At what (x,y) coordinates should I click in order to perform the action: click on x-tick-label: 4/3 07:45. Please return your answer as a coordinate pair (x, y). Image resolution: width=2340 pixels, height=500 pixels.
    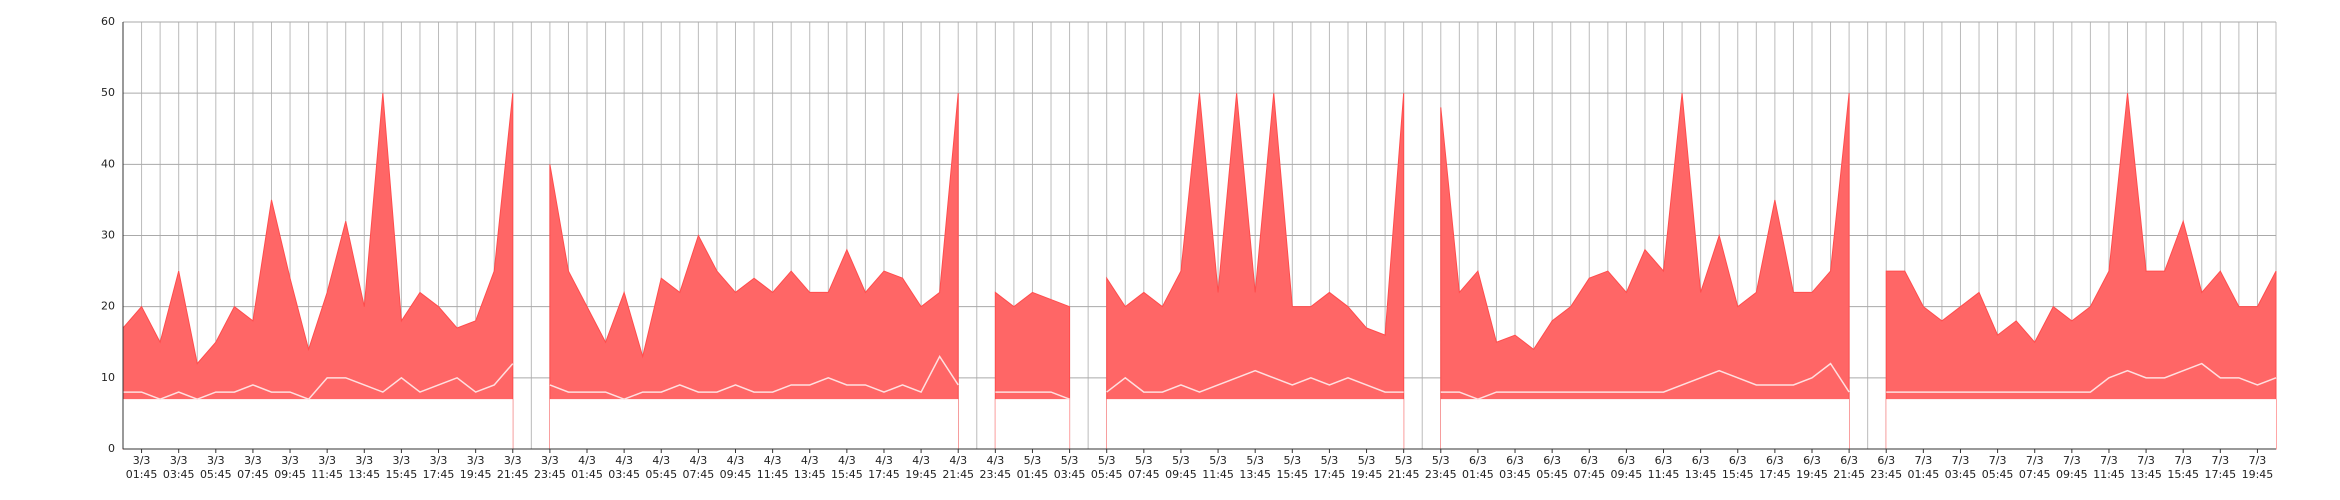
    Looking at the image, I should click on (699, 467).